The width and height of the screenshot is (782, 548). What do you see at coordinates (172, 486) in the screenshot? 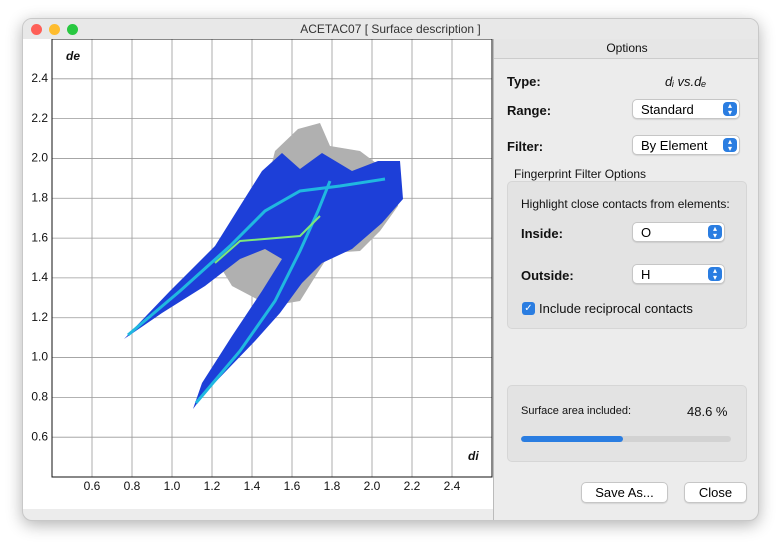
I see `x-tick-label: 1.0` at bounding box center [172, 486].